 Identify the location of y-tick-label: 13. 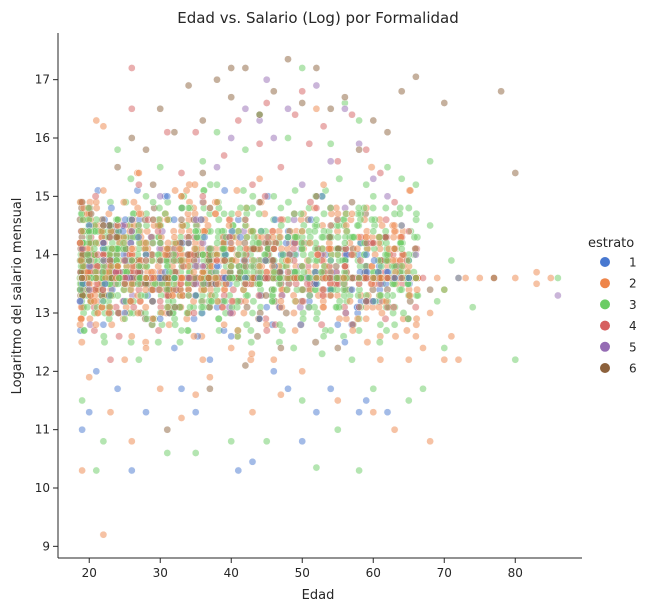
(42, 313).